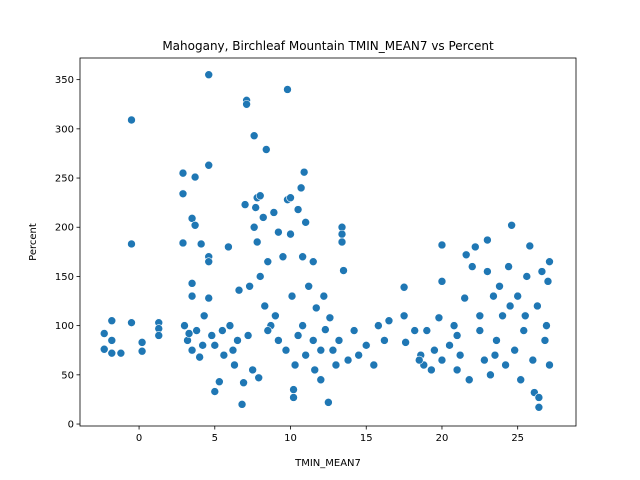 This screenshot has width=640, height=480. I want to click on x-axis-label: TMIN_MEAN7, so click(327, 463).